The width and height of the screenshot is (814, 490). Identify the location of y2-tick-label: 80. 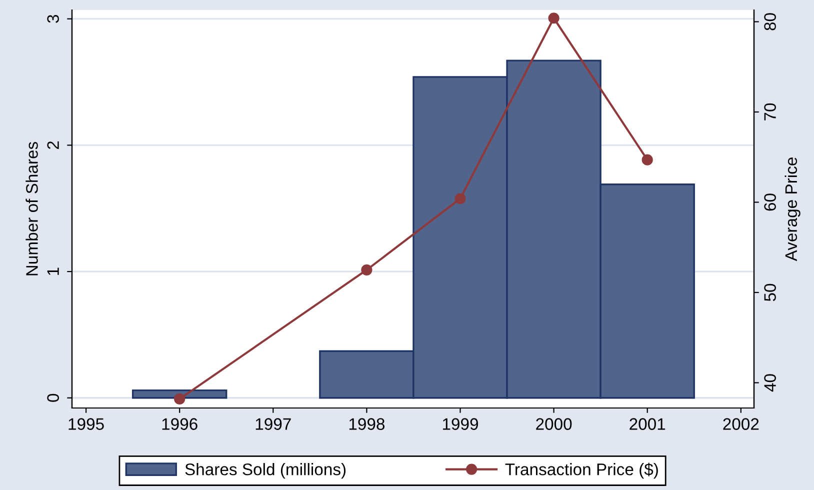
(770, 21).